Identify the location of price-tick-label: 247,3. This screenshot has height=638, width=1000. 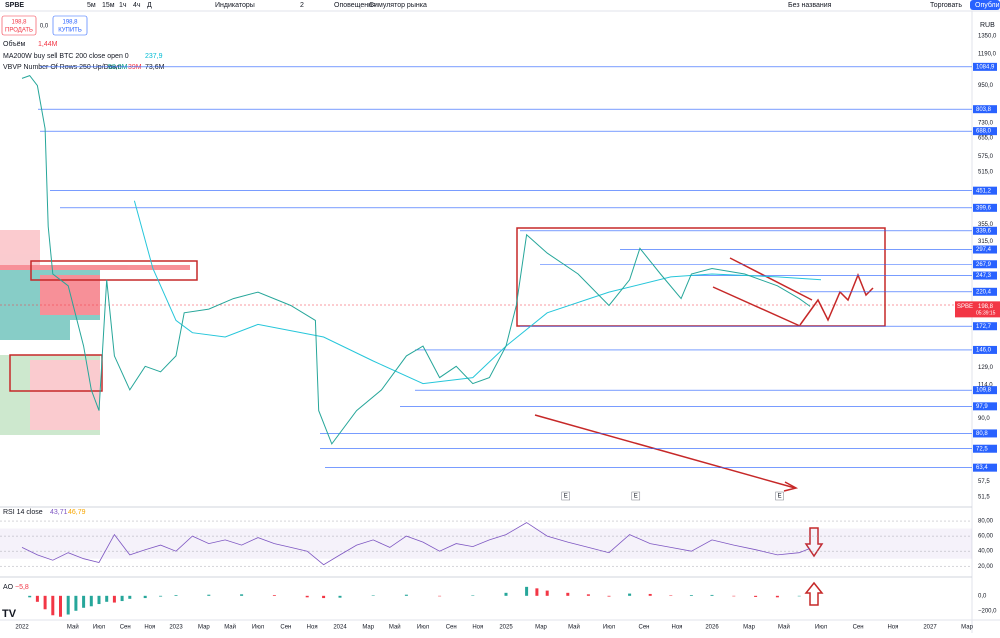
(984, 276).